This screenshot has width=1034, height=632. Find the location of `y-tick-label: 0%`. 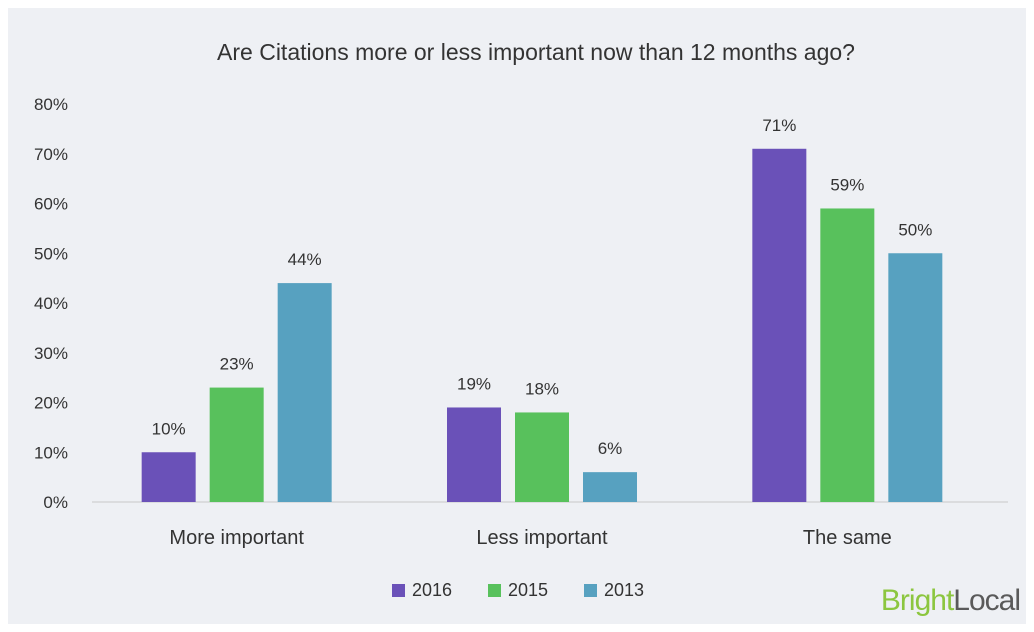

y-tick-label: 0% is located at coordinates (55, 502).